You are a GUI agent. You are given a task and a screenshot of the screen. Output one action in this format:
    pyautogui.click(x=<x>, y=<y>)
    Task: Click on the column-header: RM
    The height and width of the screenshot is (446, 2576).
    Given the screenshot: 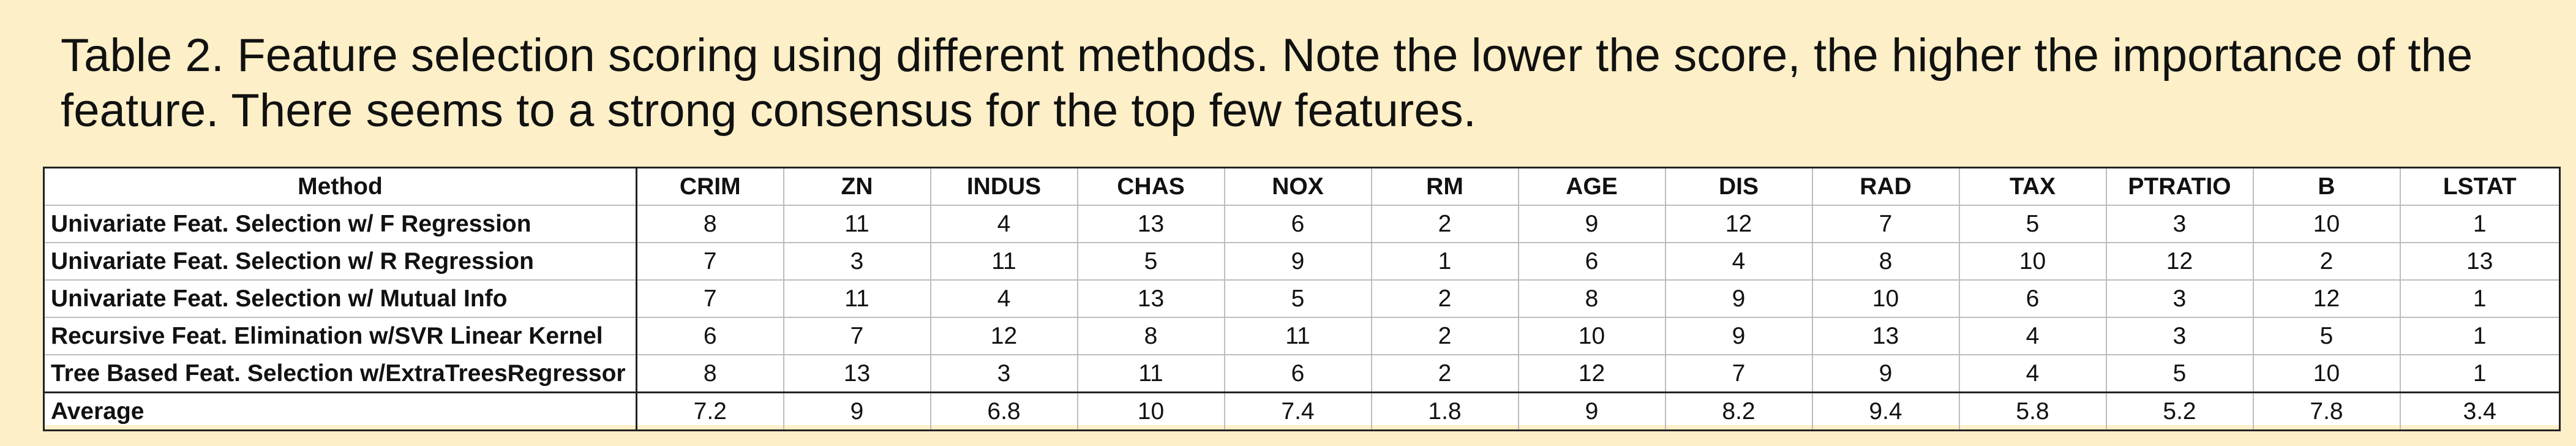 What is the action you would take?
    pyautogui.click(x=1445, y=187)
    